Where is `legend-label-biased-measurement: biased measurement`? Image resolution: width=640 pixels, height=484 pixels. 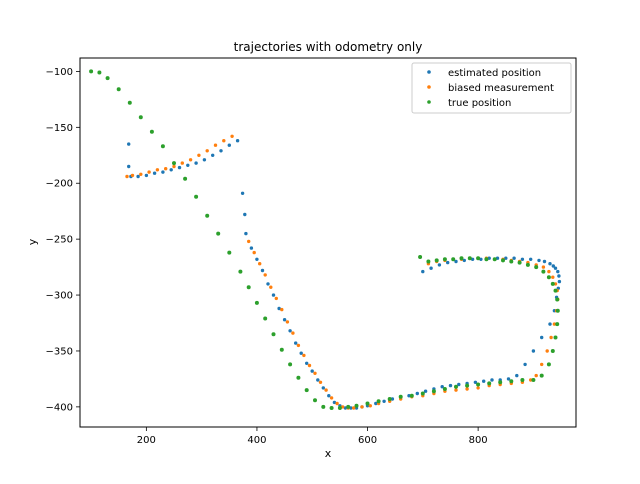
legend-label-biased-measurement: biased measurement is located at coordinates (501, 88).